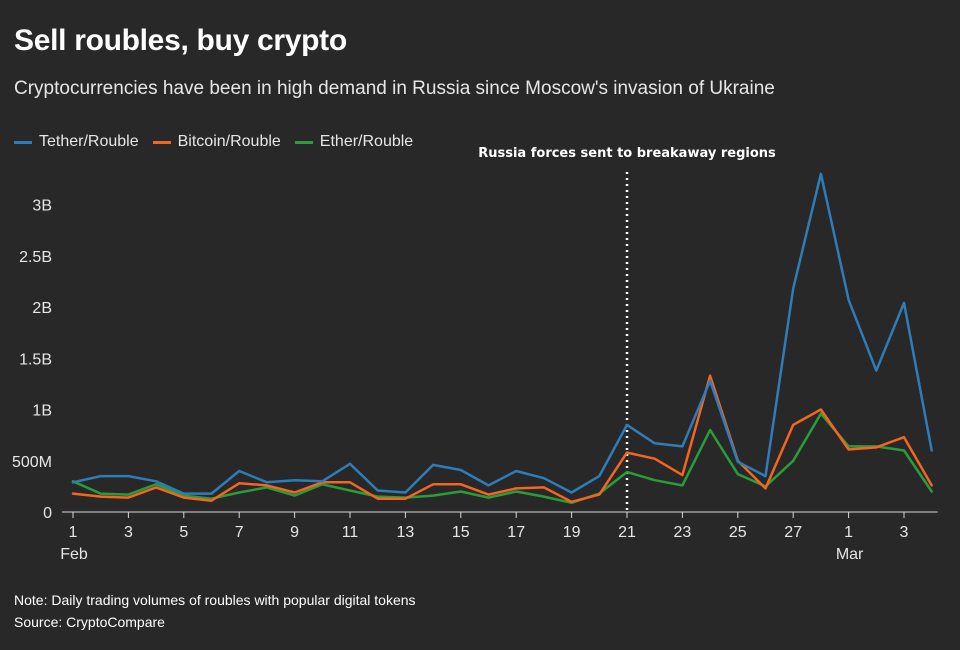  Describe the element at coordinates (42, 411) in the screenshot. I see `y-tick-label: 1B` at that location.